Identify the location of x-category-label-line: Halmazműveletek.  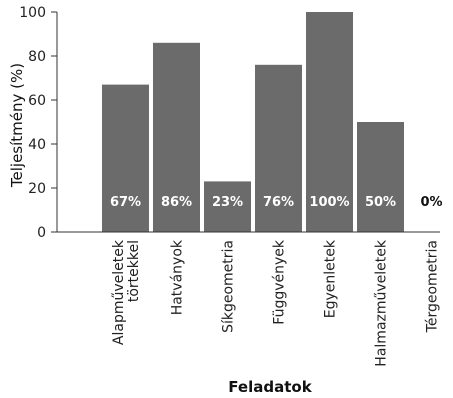
(382, 303).